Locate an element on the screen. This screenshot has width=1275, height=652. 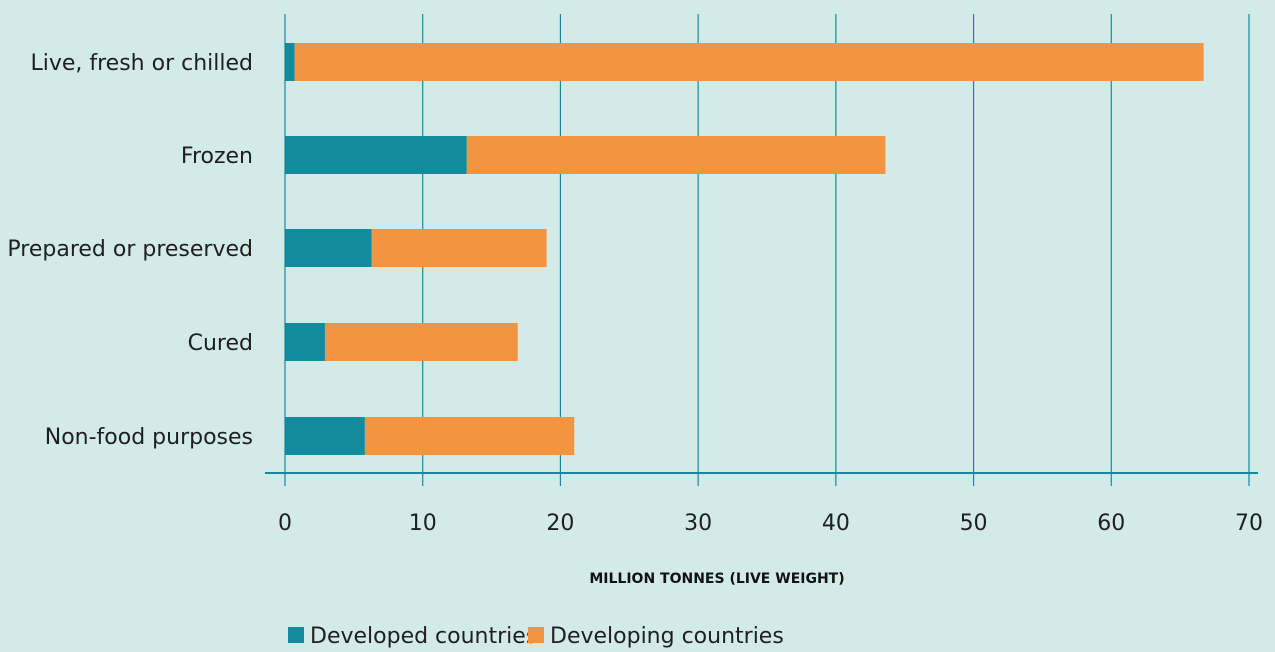
x-tick-label: 50 is located at coordinates (974, 523).